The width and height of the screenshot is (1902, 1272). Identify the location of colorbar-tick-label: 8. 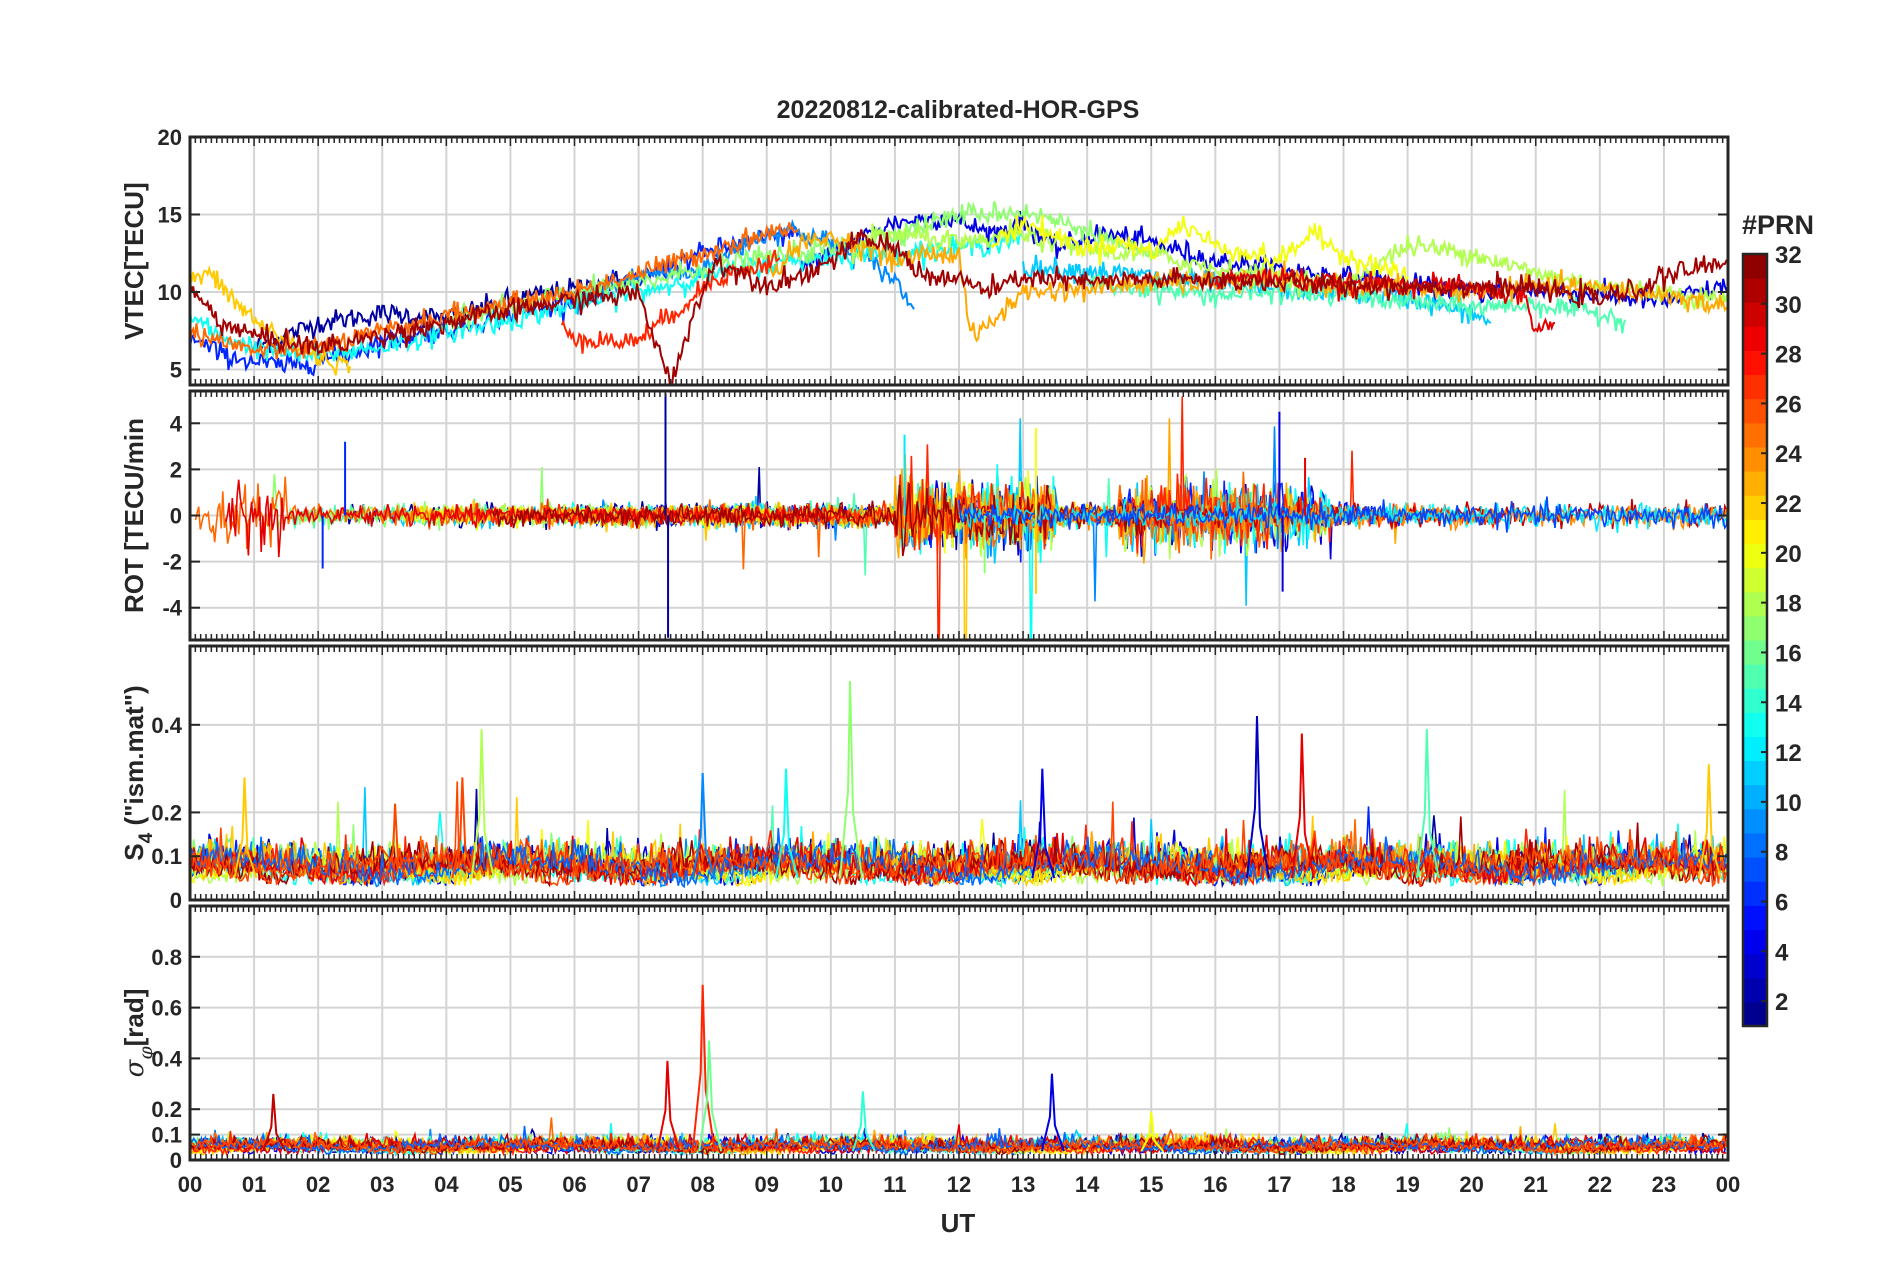
(1781, 853).